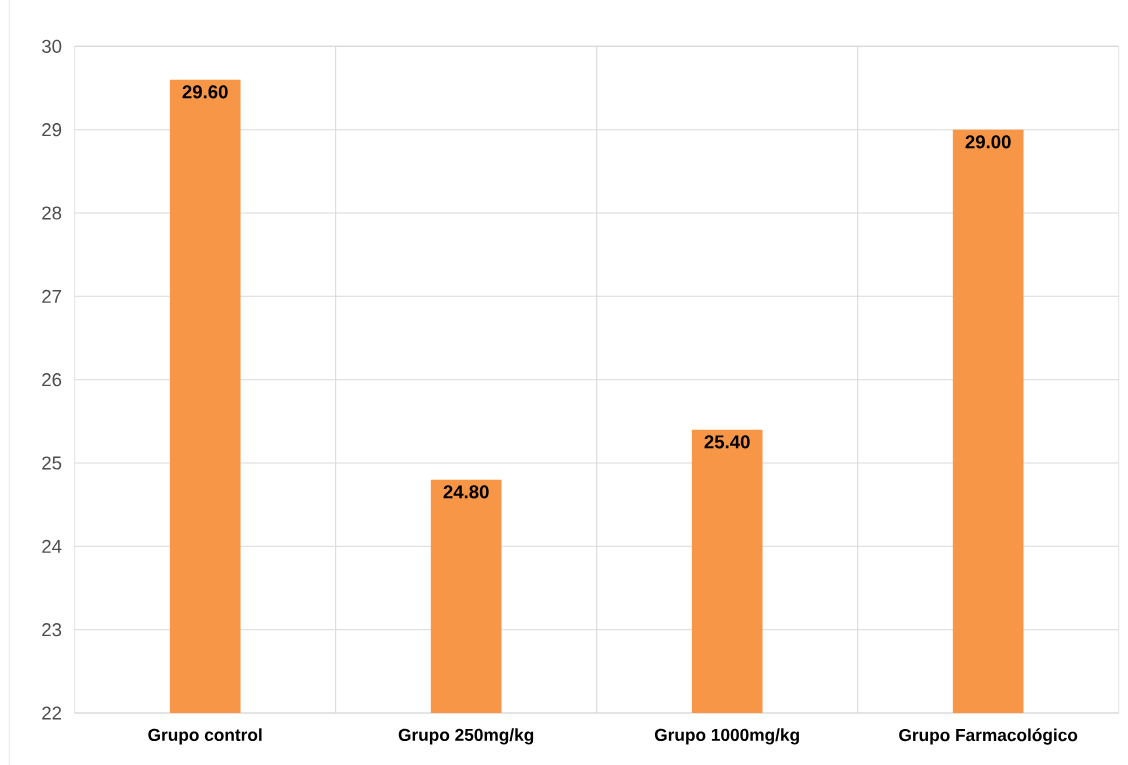 The height and width of the screenshot is (765, 1128). Describe the element at coordinates (52, 46) in the screenshot. I see `y-tick-label: 30` at that location.